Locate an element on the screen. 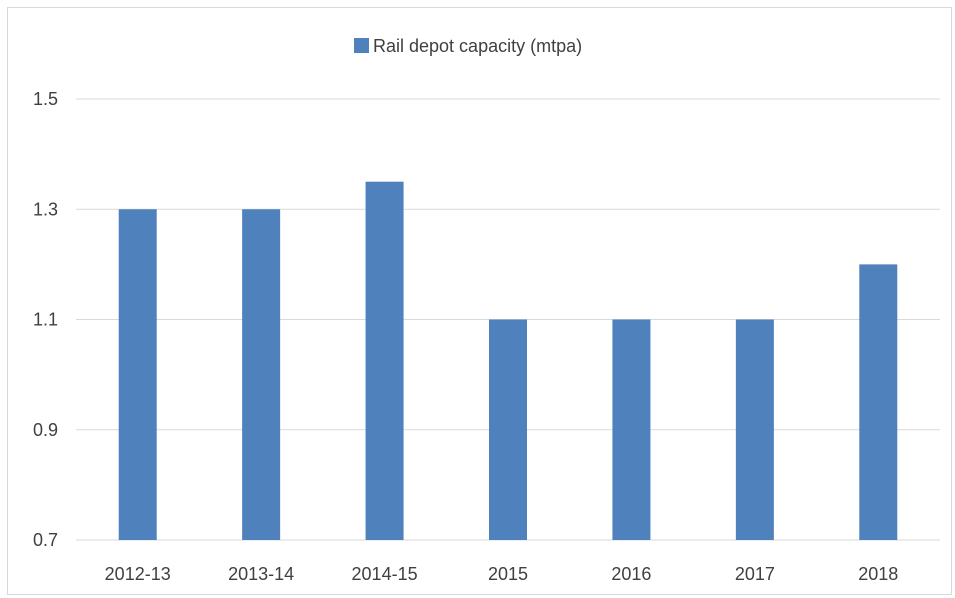  y-tick-label: 1.5 is located at coordinates (45, 99).